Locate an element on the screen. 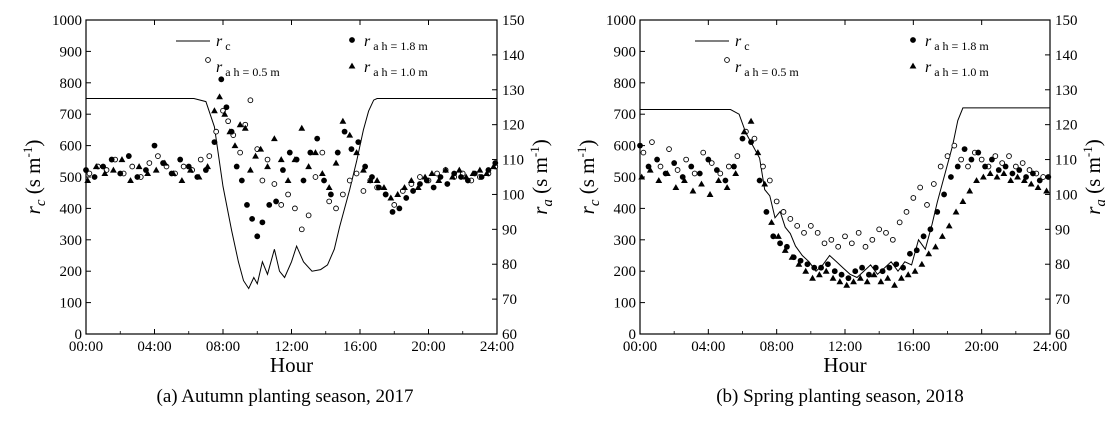 Image resolution: width=1120 pixels, height=426 pixels. series-open-circle is located at coordinates (292, 165).